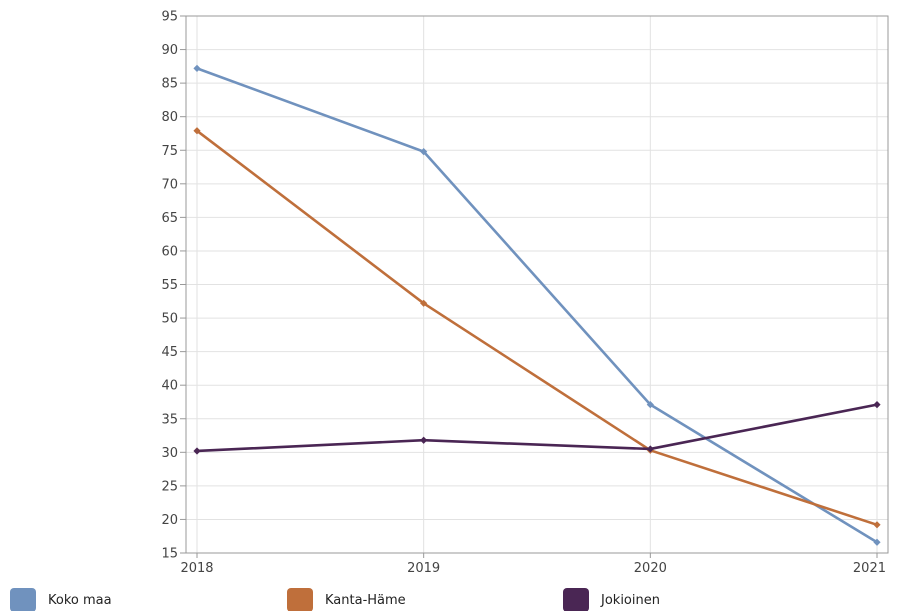 The image size is (897, 611). I want to click on y-tick-label: 50, so click(169, 319).